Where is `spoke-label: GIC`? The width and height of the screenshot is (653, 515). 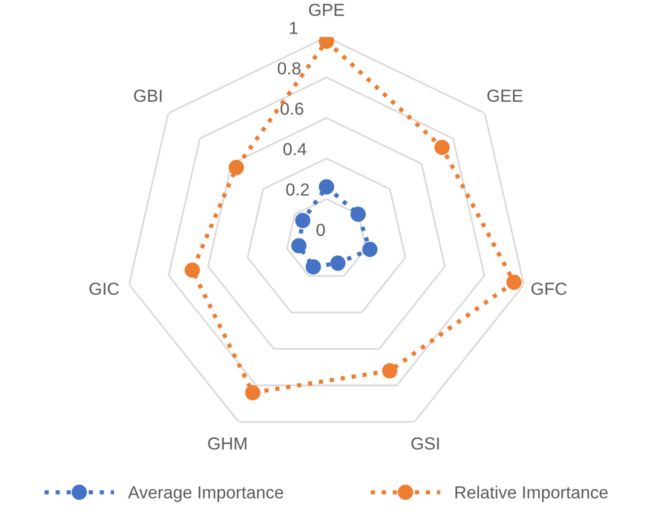 spoke-label: GIC is located at coordinates (104, 288).